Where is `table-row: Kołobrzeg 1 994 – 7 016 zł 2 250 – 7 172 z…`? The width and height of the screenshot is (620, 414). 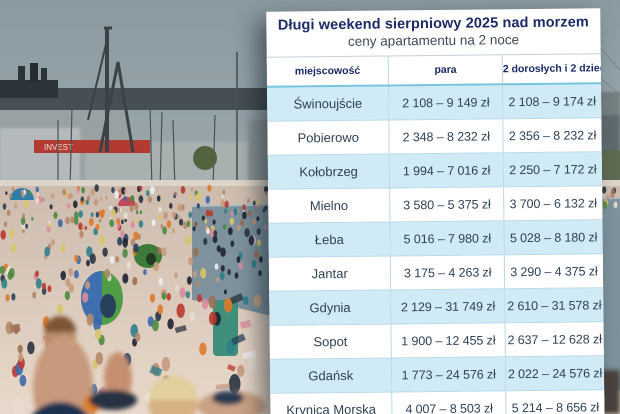
table-row: Kołobrzeg 1 994 – 7 016 zł 2 250 – 7 172 z… is located at coordinates (435, 170).